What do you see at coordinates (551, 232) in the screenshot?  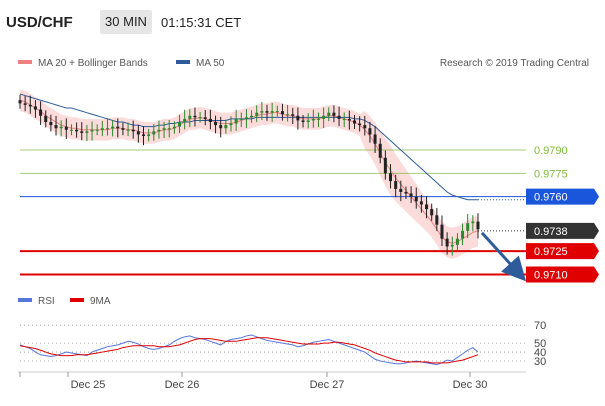 I see `last-price-label: 0.9738` at bounding box center [551, 232].